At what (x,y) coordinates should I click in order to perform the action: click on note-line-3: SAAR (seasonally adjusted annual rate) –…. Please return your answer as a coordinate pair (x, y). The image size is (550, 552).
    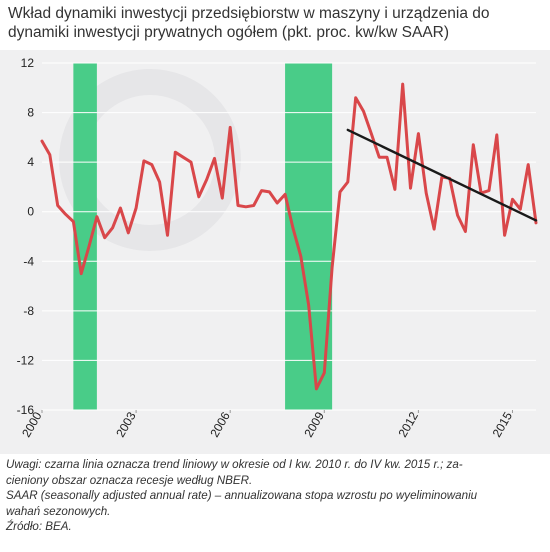
    Looking at the image, I should click on (242, 495).